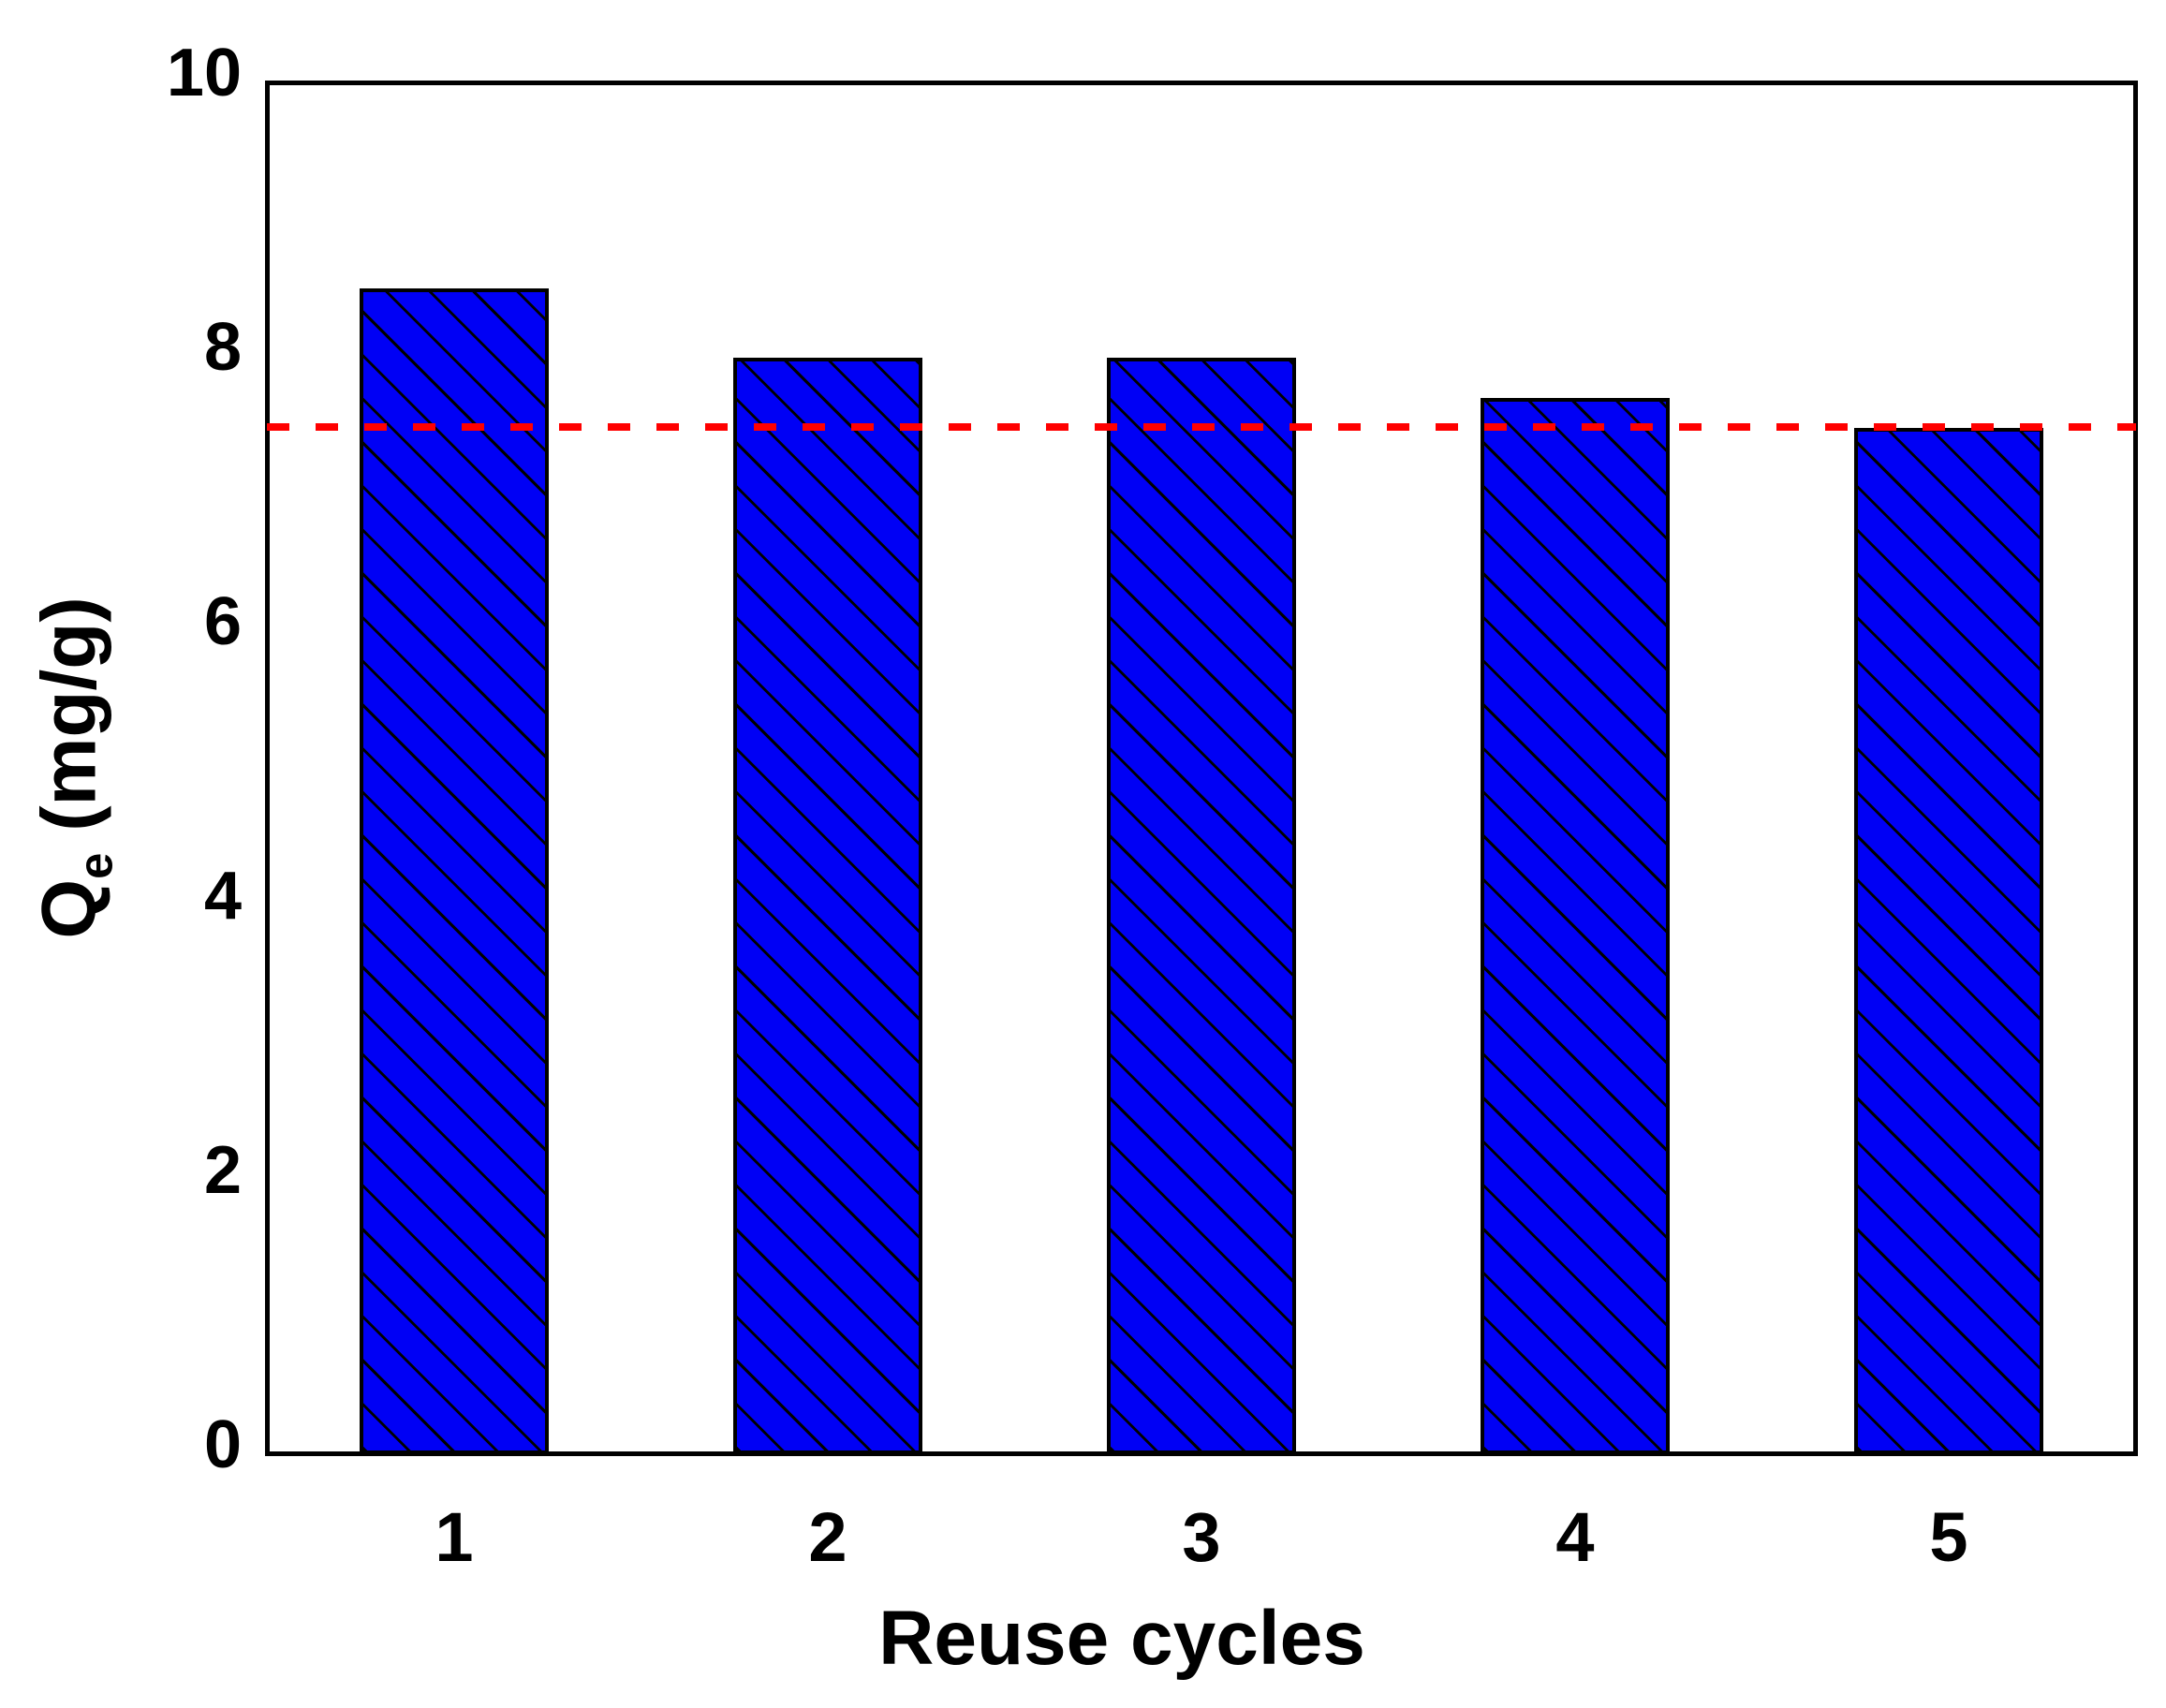 This screenshot has width=2166, height=1708. Describe the element at coordinates (1575, 1537) in the screenshot. I see `x-tick-label-4: 4` at that location.